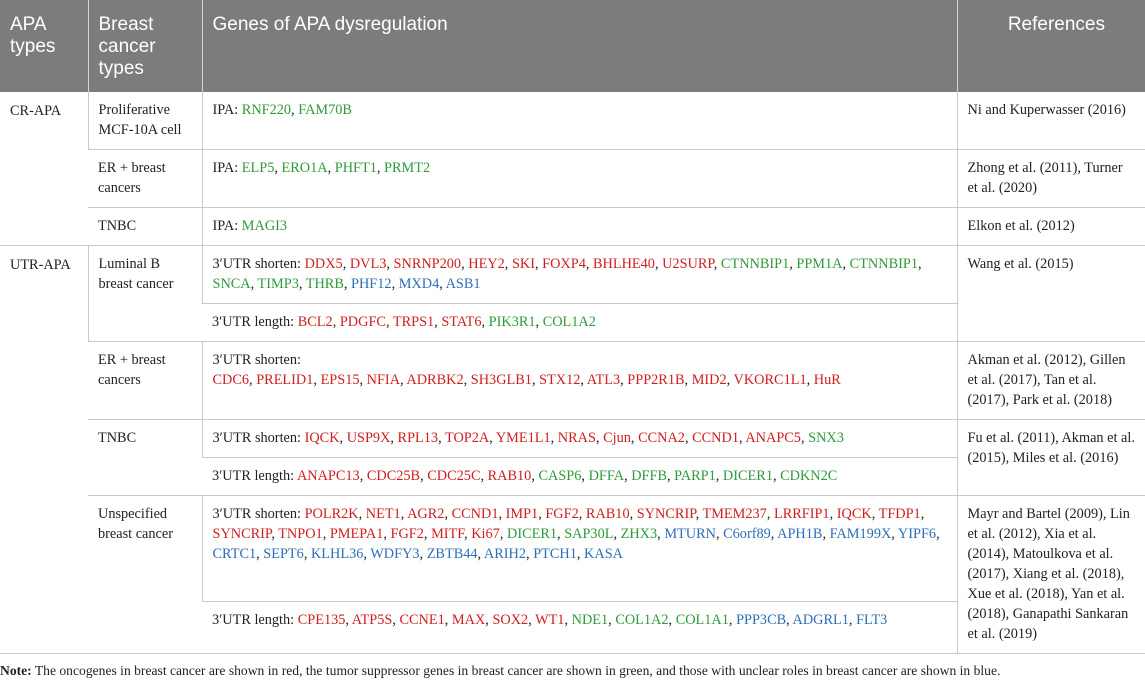 This screenshot has width=1145, height=695. What do you see at coordinates (368, 264) in the screenshot?
I see `gene-name: DVL3` at bounding box center [368, 264].